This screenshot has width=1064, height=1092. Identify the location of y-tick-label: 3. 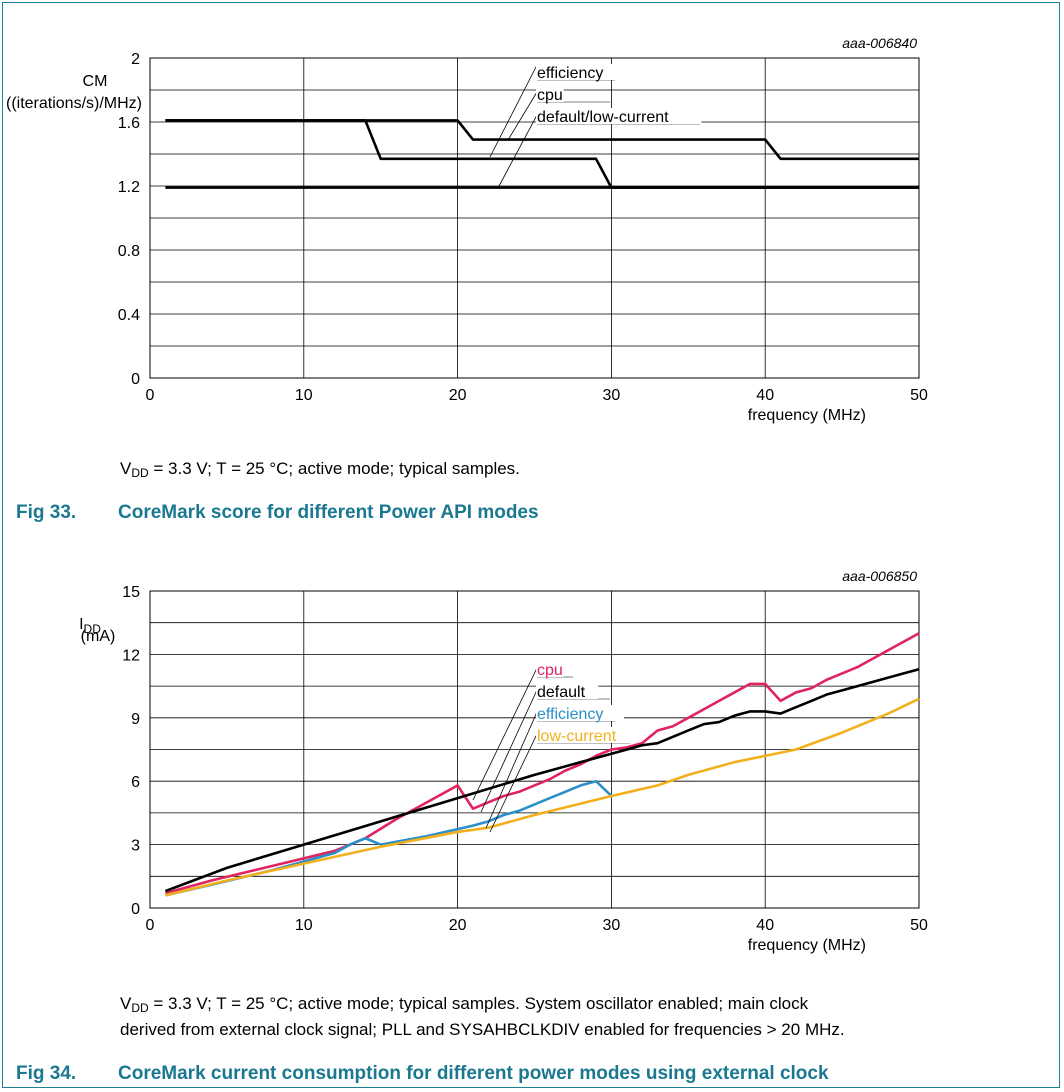
(135, 846).